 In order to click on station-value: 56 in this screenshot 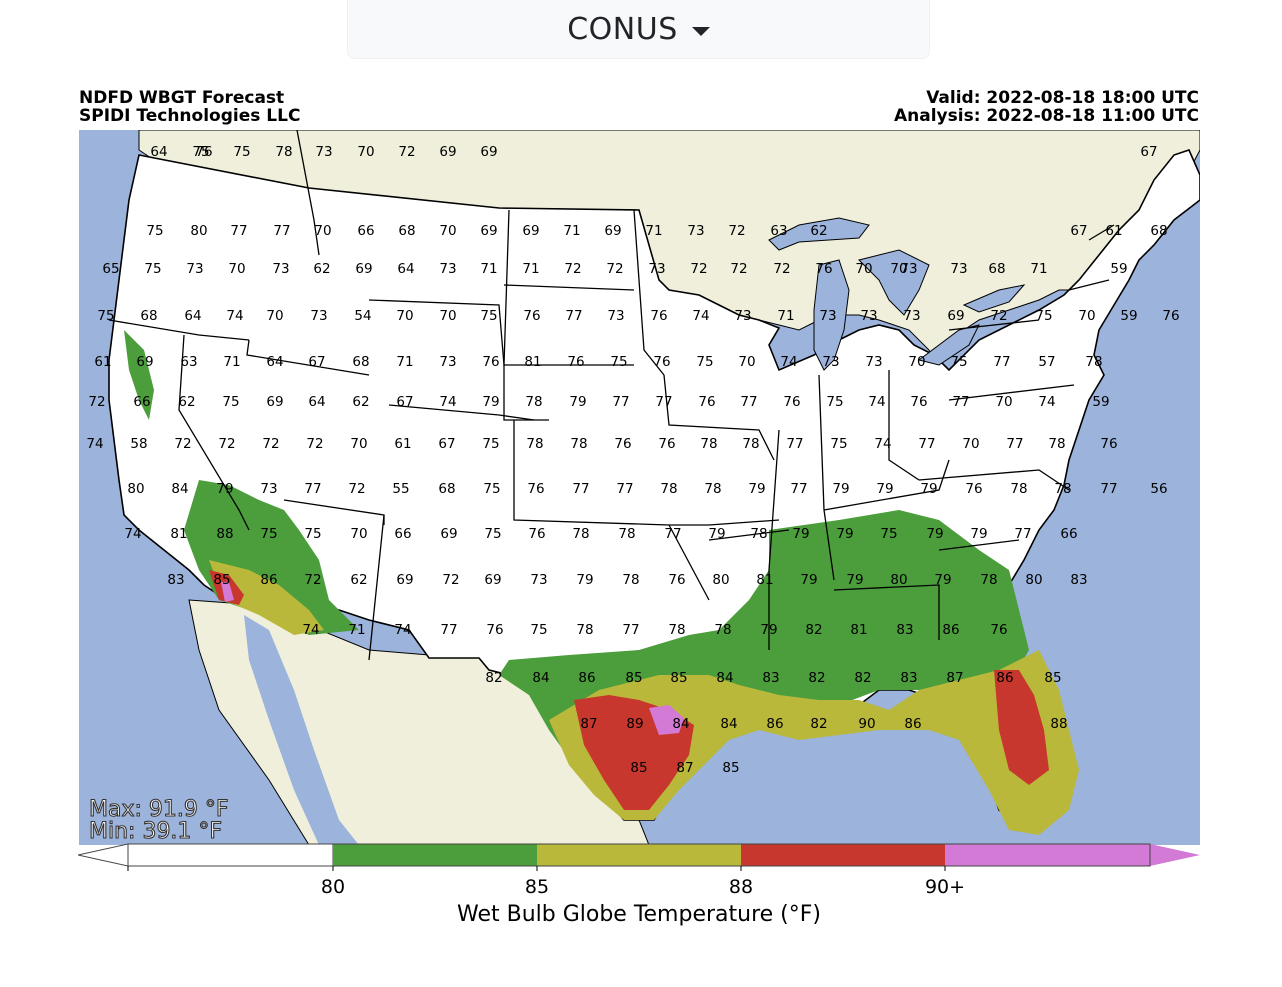, I will do `click(1158, 489)`.